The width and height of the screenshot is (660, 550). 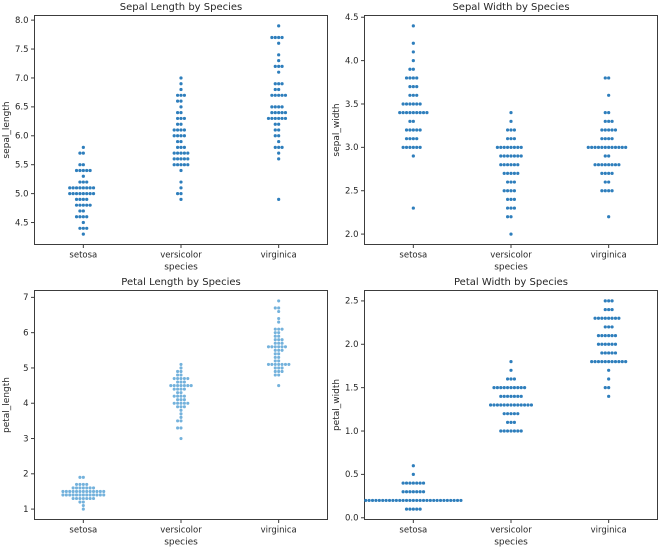 What do you see at coordinates (22, 165) in the screenshot?
I see `y-tick-label: 5.5` at bounding box center [22, 165].